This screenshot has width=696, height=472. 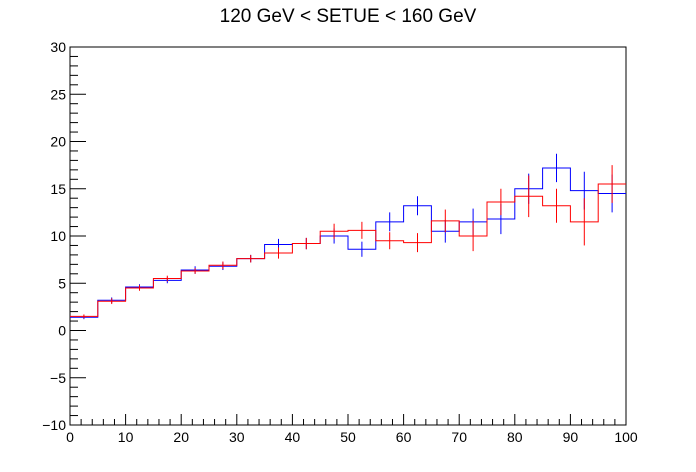 I want to click on y-tick-label: 0, so click(x=62, y=331).